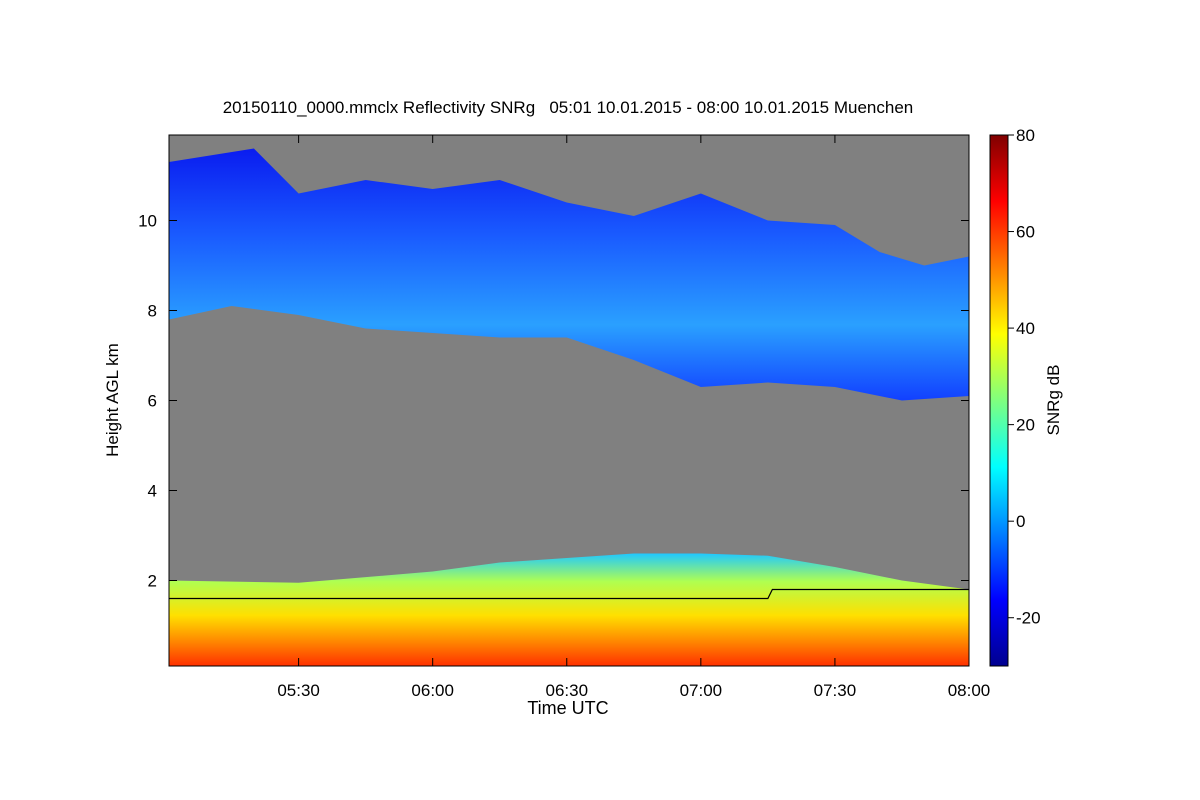 The height and width of the screenshot is (800, 1200). Describe the element at coordinates (568, 708) in the screenshot. I see `x-axis-label: Time UTC` at that location.